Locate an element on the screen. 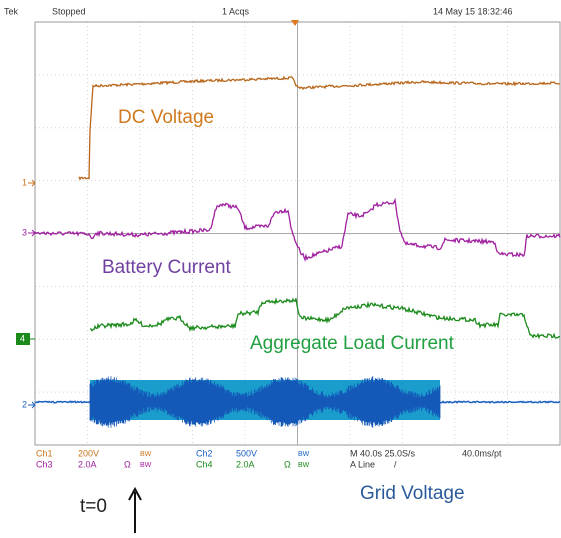 The height and width of the screenshot is (538, 561). load-current-trace is located at coordinates (324, 318).